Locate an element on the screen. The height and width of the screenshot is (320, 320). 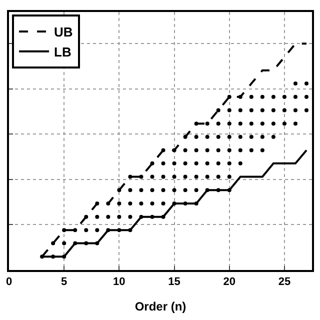
x-tick-label: 15 is located at coordinates (174, 282).